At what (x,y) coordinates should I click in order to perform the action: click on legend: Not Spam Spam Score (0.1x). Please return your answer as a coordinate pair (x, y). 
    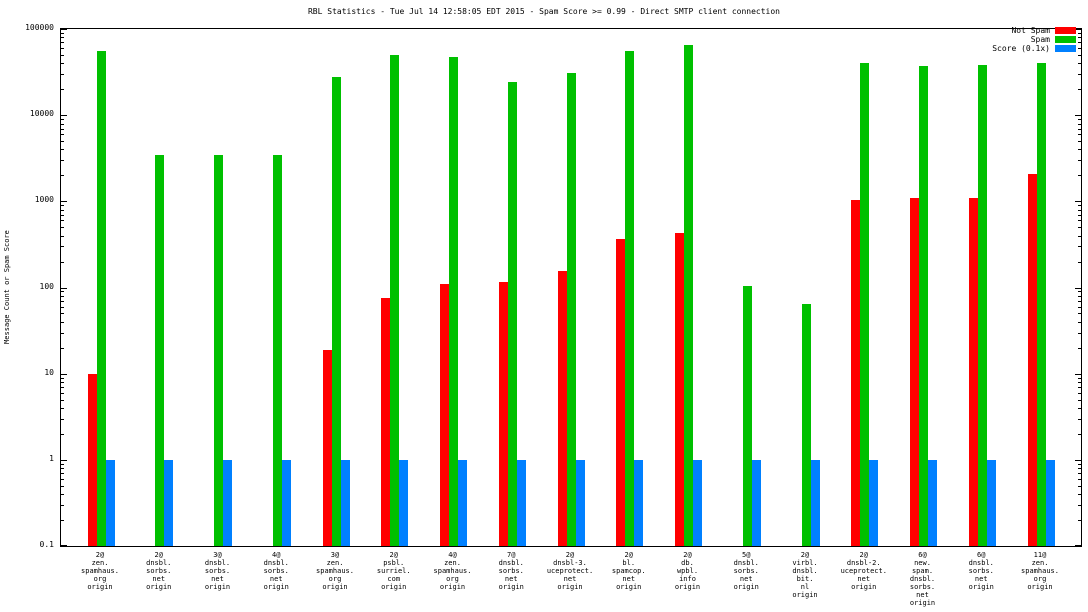
    Looking at the image, I should click on (1034, 39).